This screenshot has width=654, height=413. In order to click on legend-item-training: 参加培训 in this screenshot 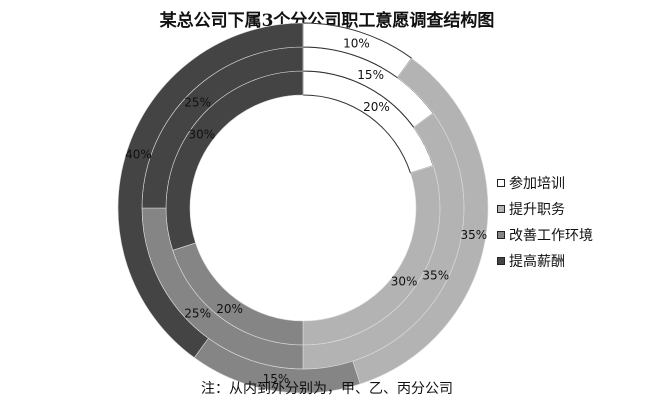, I will do `click(545, 183)`.